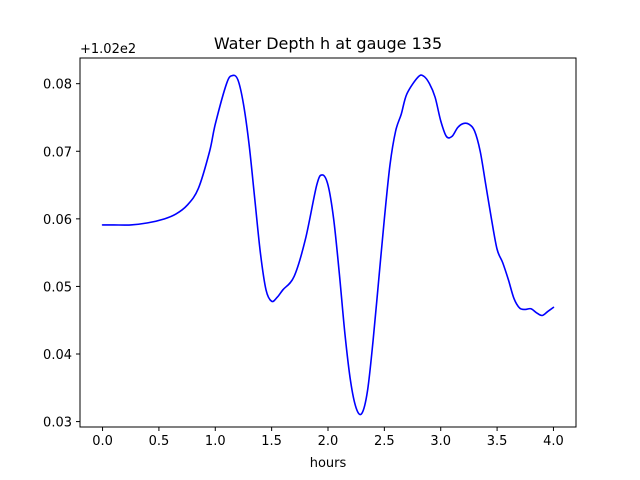 The width and height of the screenshot is (640, 480). I want to click on x-tick-label: 3.0, so click(440, 441).